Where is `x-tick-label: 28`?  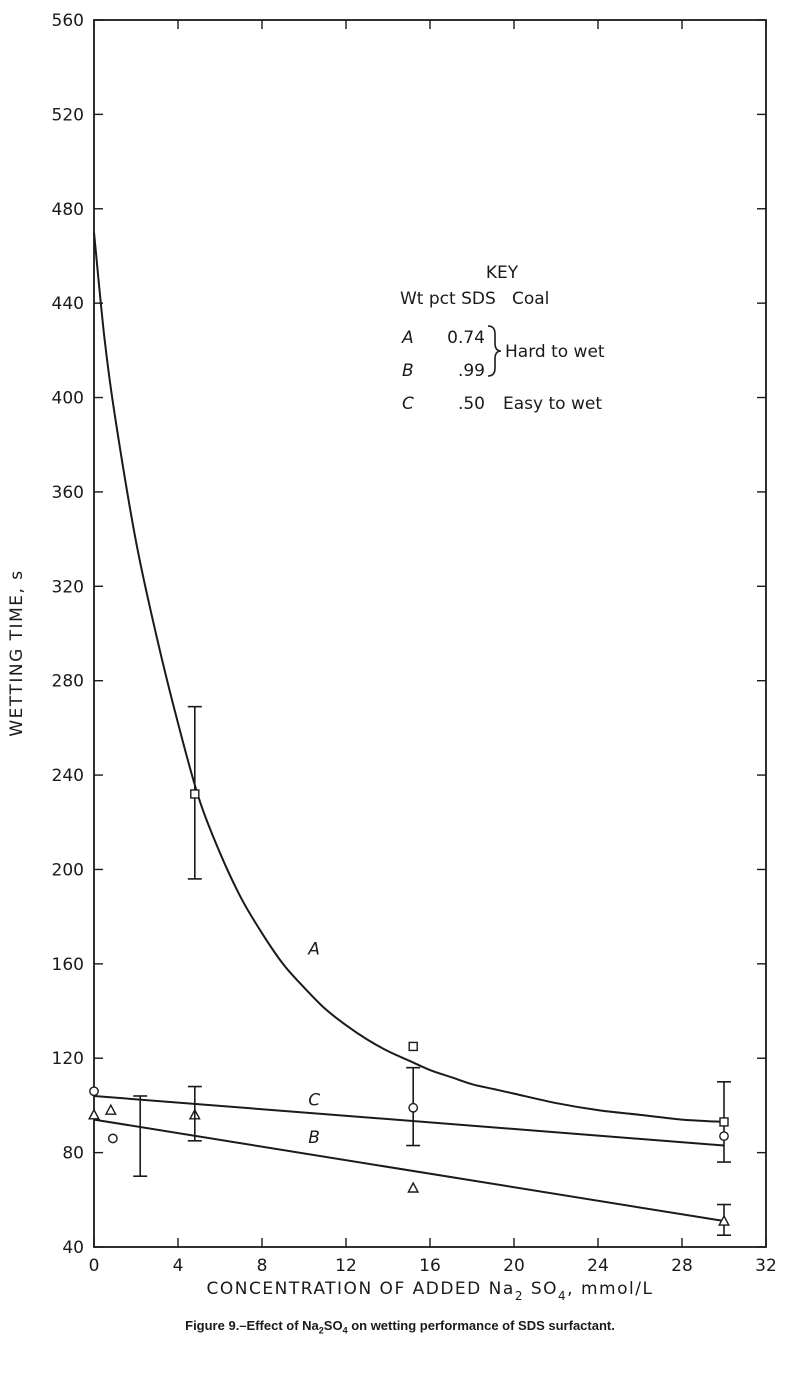 x-tick-label: 28 is located at coordinates (682, 1266).